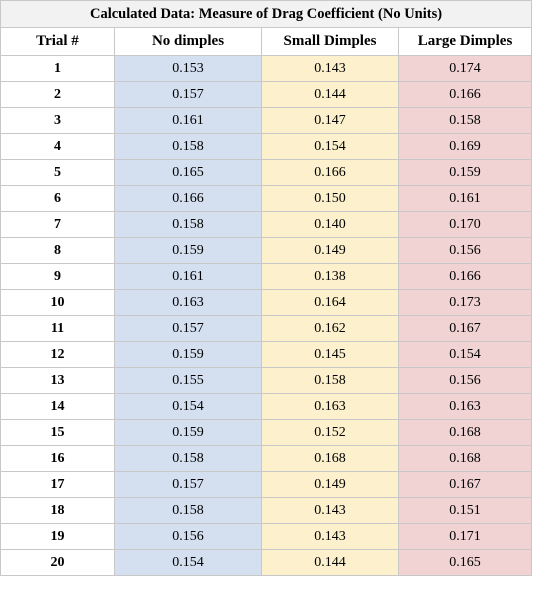 The height and width of the screenshot is (590, 534). I want to click on table-row: 6 0.166 0.150 0.161, so click(266, 198).